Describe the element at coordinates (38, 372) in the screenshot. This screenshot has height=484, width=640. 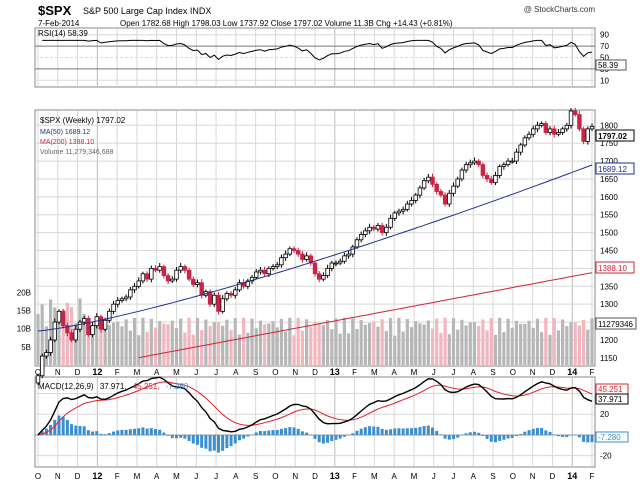
I see `month-label-mid: O` at that location.